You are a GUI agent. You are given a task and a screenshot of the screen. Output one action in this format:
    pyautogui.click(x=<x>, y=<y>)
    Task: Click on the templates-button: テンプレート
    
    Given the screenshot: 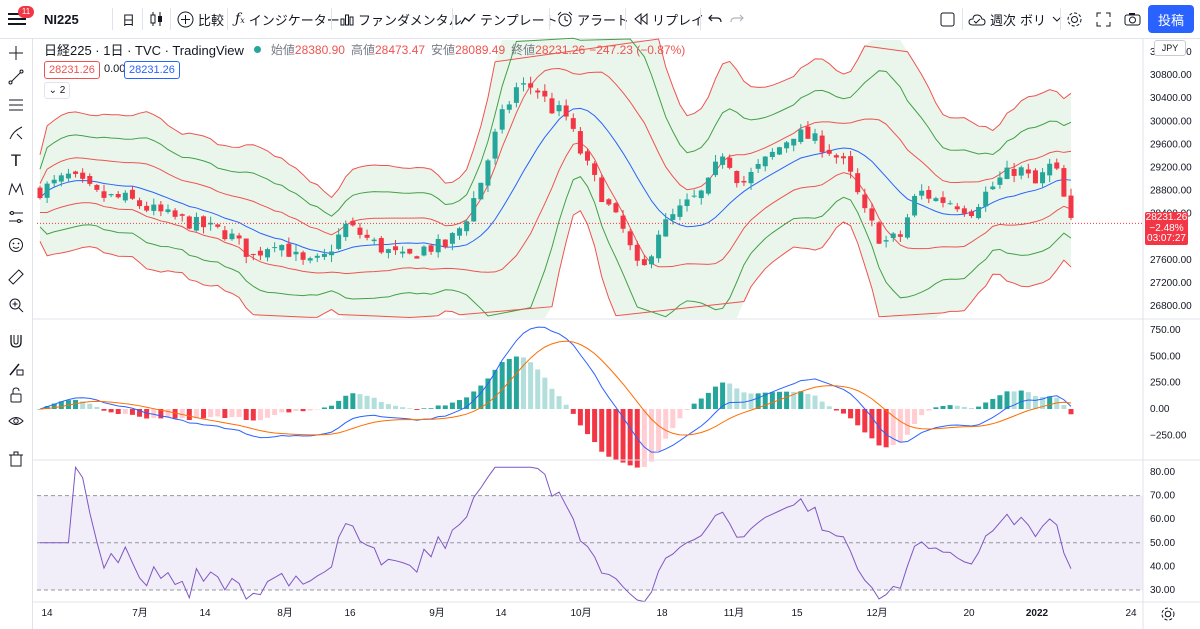 What is the action you would take?
    pyautogui.click(x=509, y=19)
    